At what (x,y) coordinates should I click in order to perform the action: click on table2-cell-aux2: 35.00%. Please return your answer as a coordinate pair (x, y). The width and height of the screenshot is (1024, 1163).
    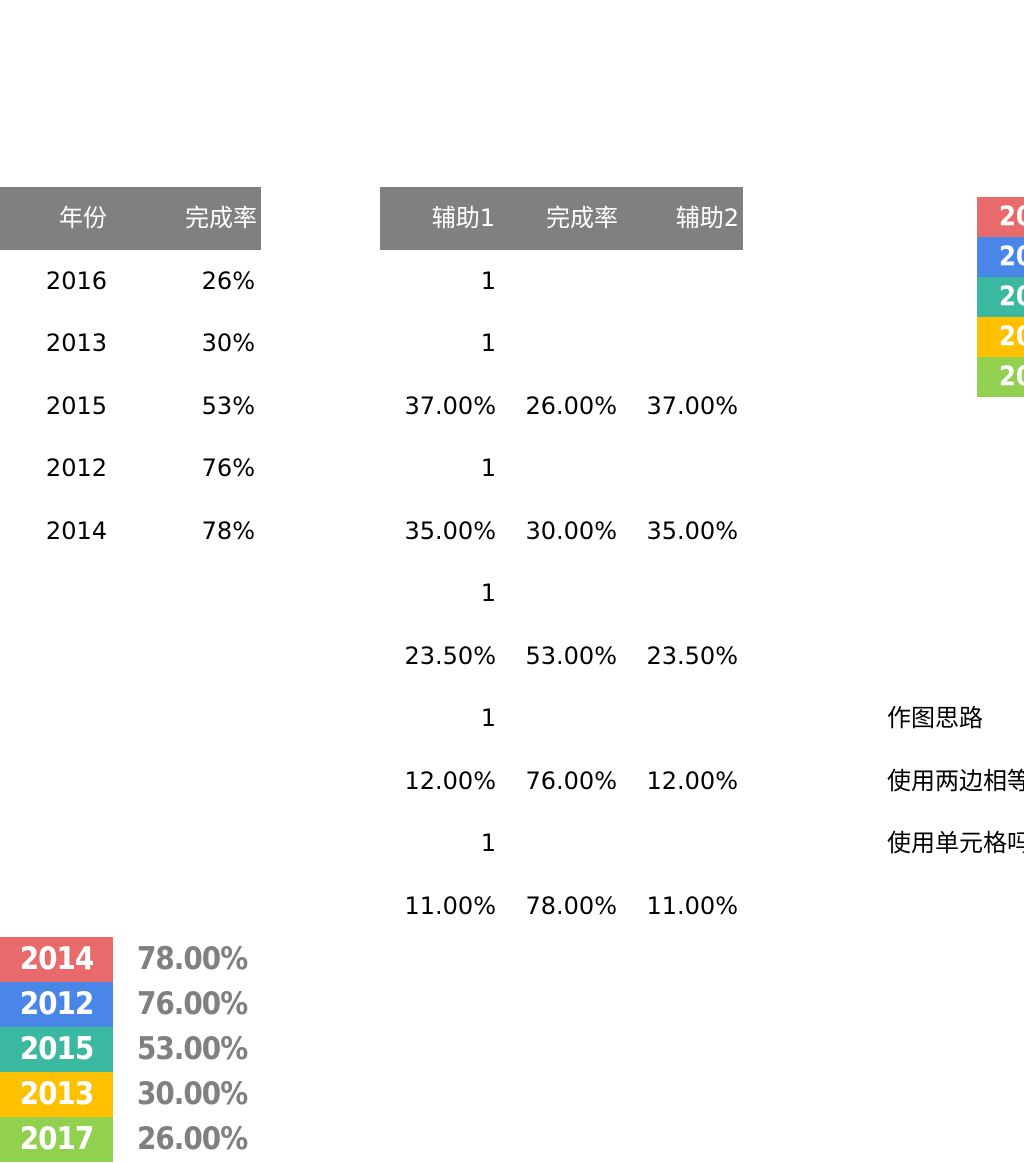
    Looking at the image, I should click on (692, 531).